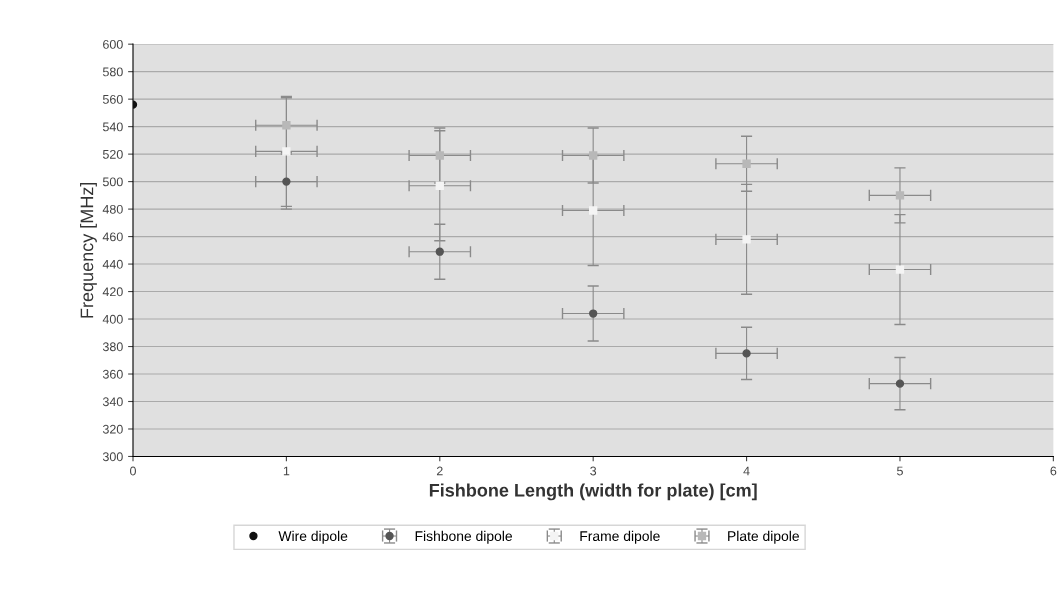 Image resolution: width=1064 pixels, height=589 pixels. I want to click on y-axis-title: Frequency [MHz], so click(88, 250).